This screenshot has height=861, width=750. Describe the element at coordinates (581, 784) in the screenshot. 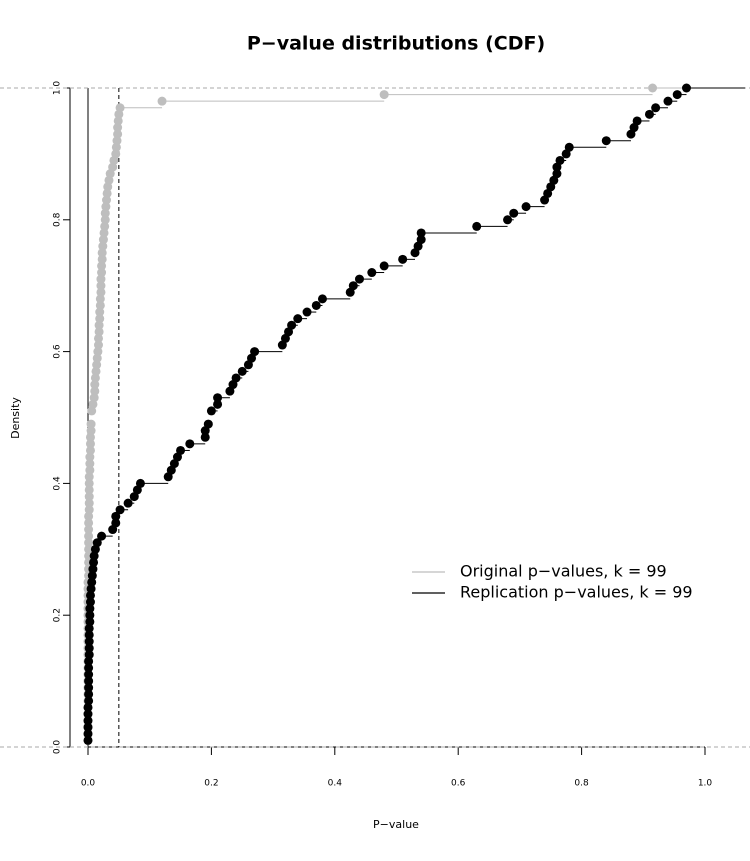

I see `x-tick-label: 0.8` at that location.